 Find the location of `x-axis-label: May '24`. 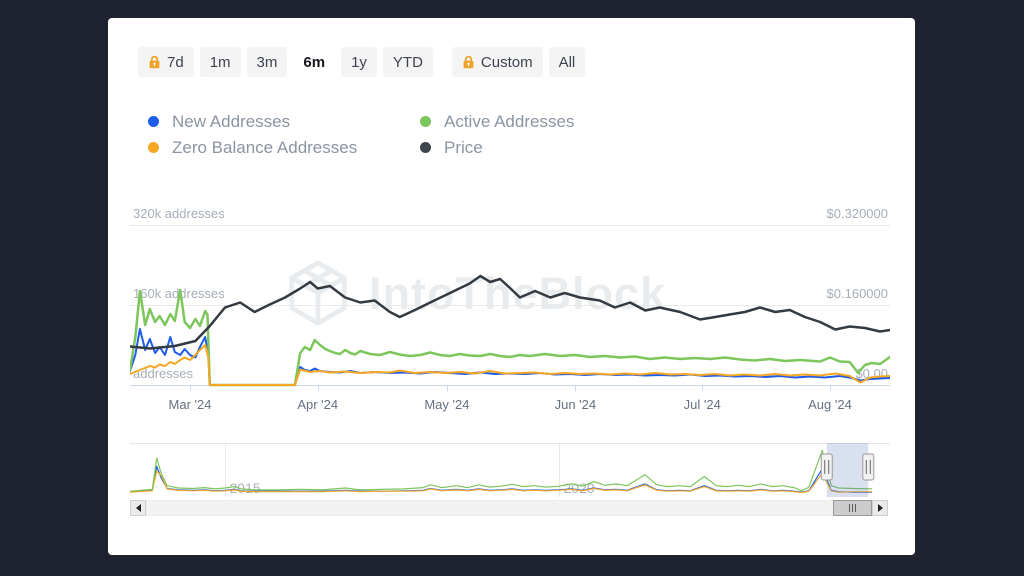

x-axis-label: May '24 is located at coordinates (447, 404).